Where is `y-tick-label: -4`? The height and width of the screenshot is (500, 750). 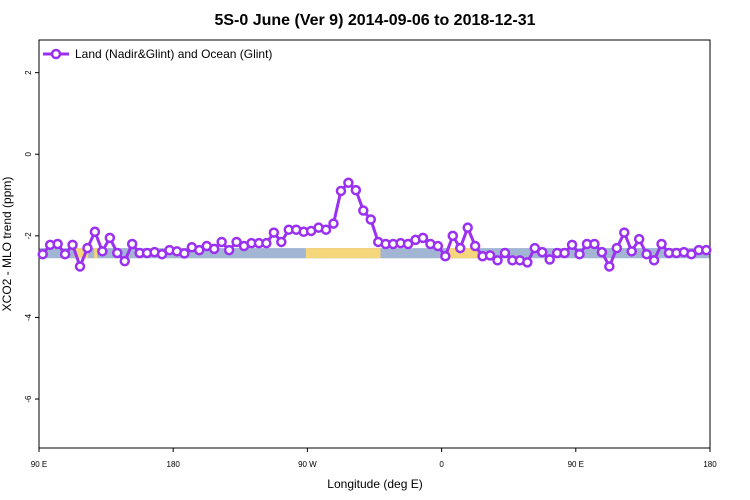 y-tick-label: -4 is located at coordinates (28, 317).